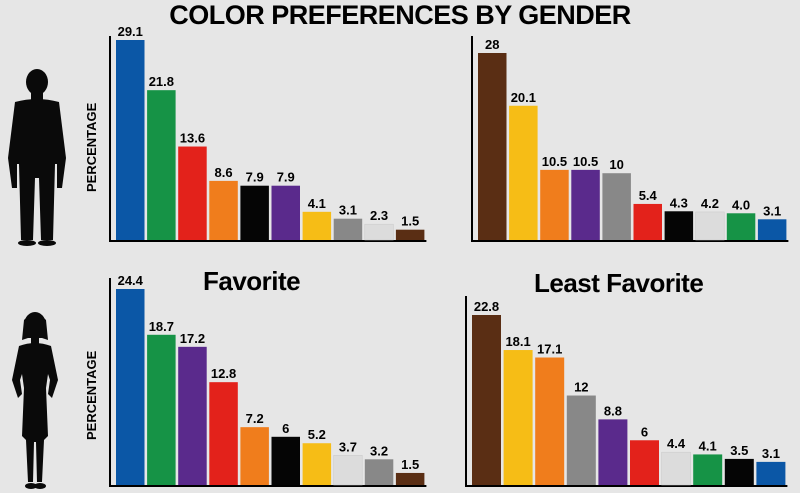 This screenshot has width=800, height=493. What do you see at coordinates (739, 450) in the screenshot?
I see `bar-value-label: 3.5` at bounding box center [739, 450].